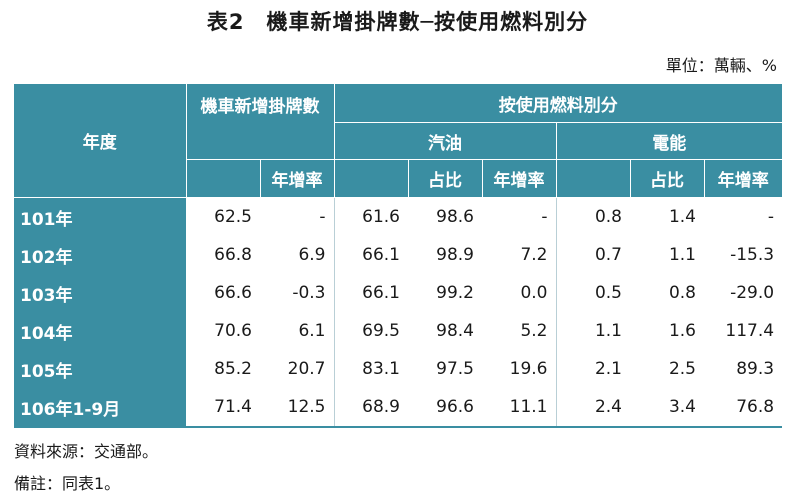  What do you see at coordinates (86, 451) in the screenshot?
I see `source-note: 資料來源：交通部。` at bounding box center [86, 451].